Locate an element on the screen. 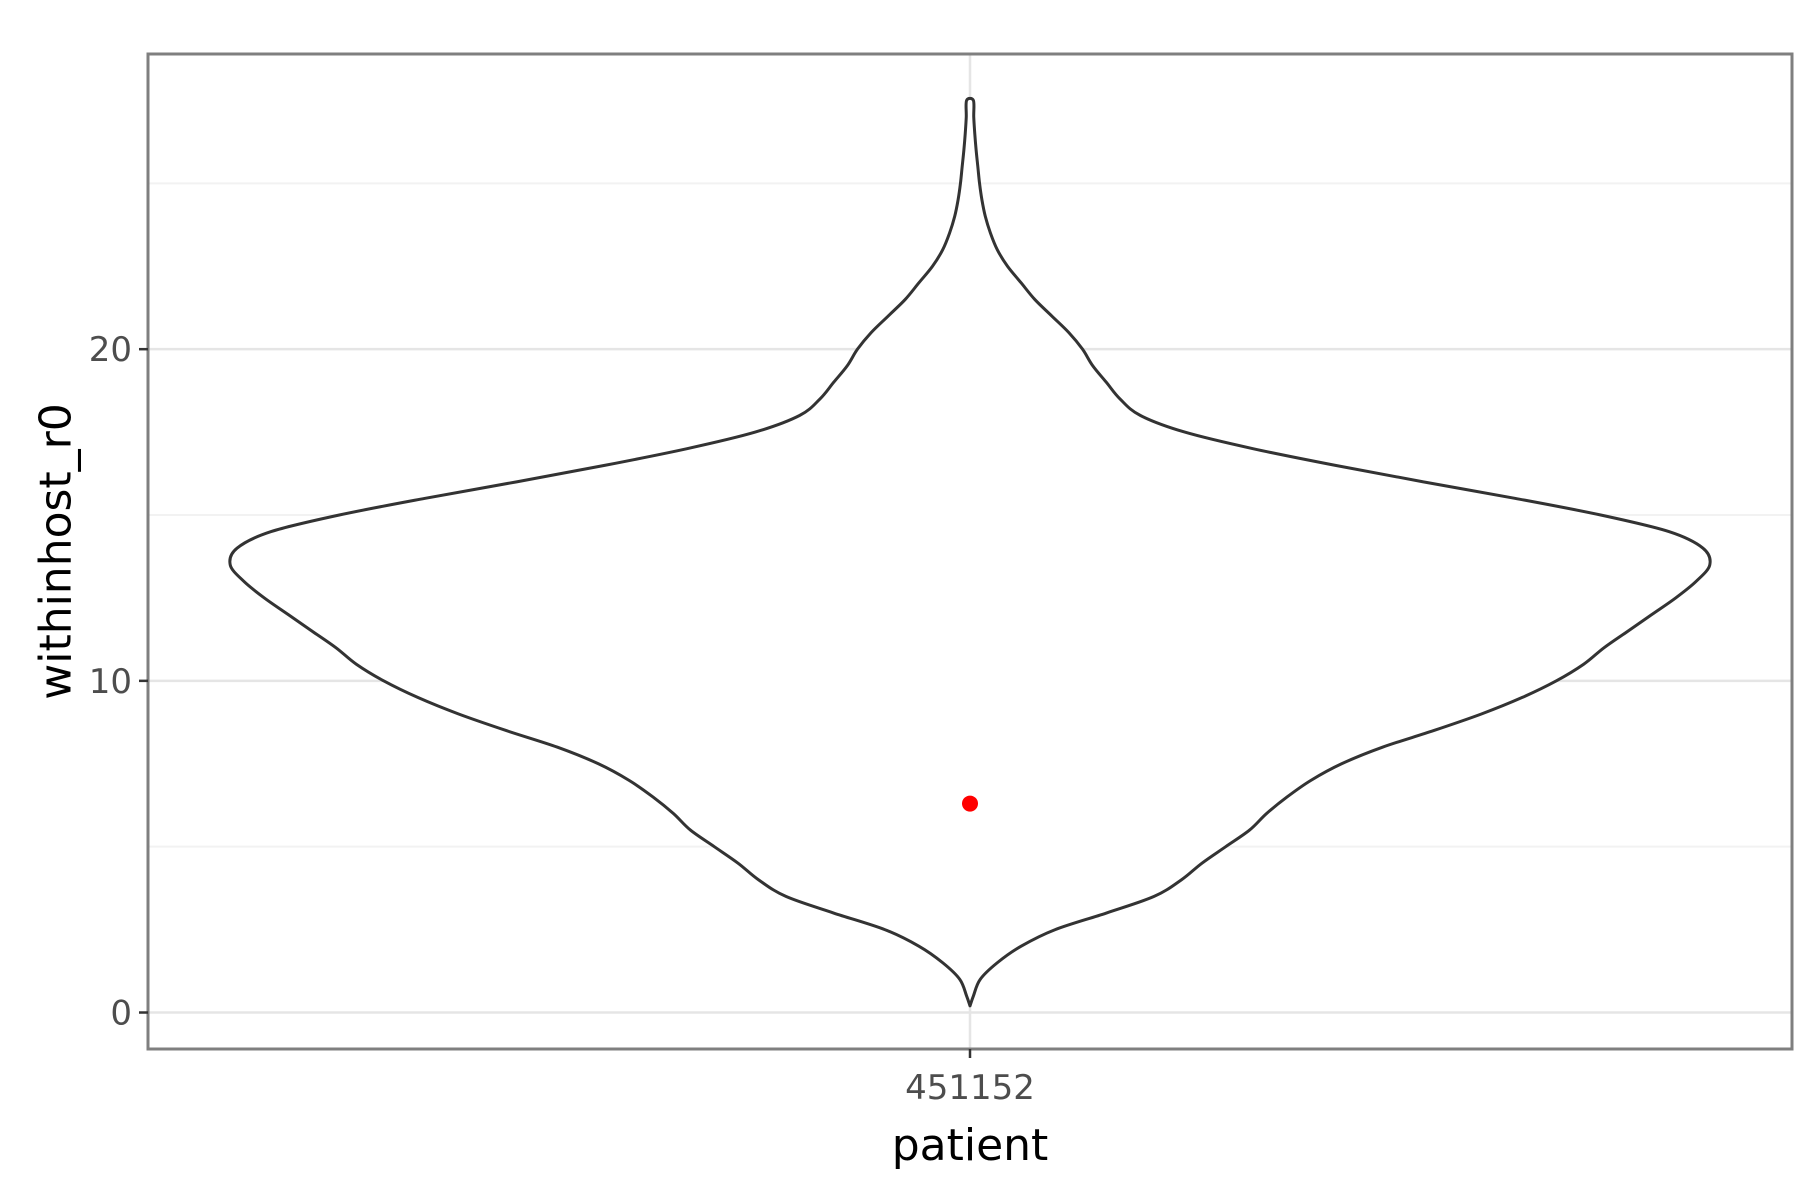 The image size is (1800, 1200). x-axis: 451152 is located at coordinates (970, 1078).